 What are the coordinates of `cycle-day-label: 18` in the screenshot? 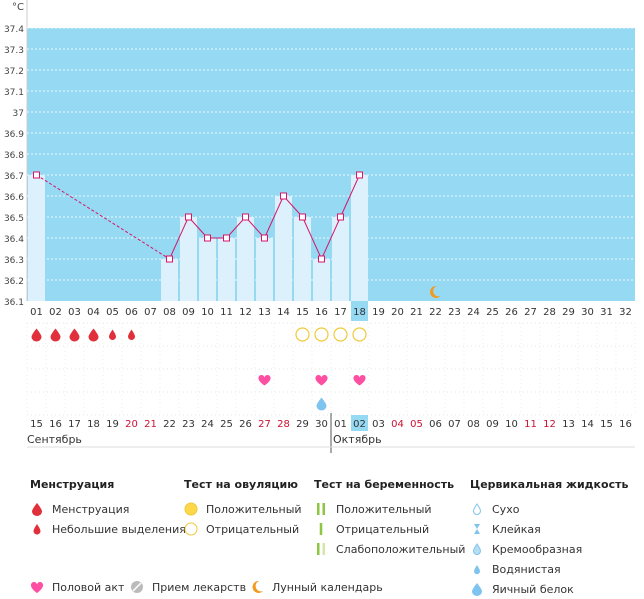 It's located at (359, 312).